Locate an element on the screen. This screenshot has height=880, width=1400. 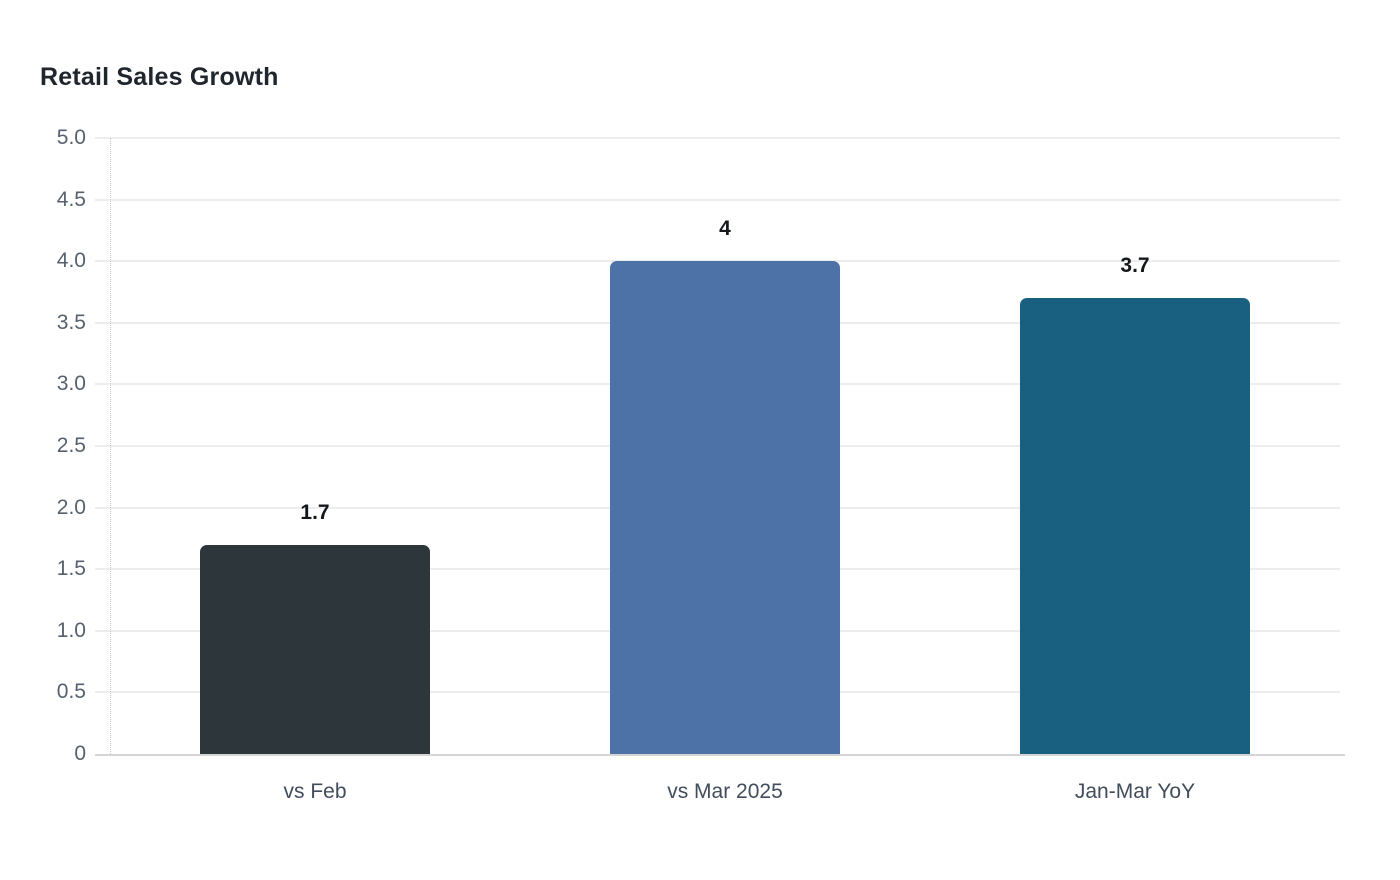
y-axis-tick-label: 1.0 is located at coordinates (71, 630).